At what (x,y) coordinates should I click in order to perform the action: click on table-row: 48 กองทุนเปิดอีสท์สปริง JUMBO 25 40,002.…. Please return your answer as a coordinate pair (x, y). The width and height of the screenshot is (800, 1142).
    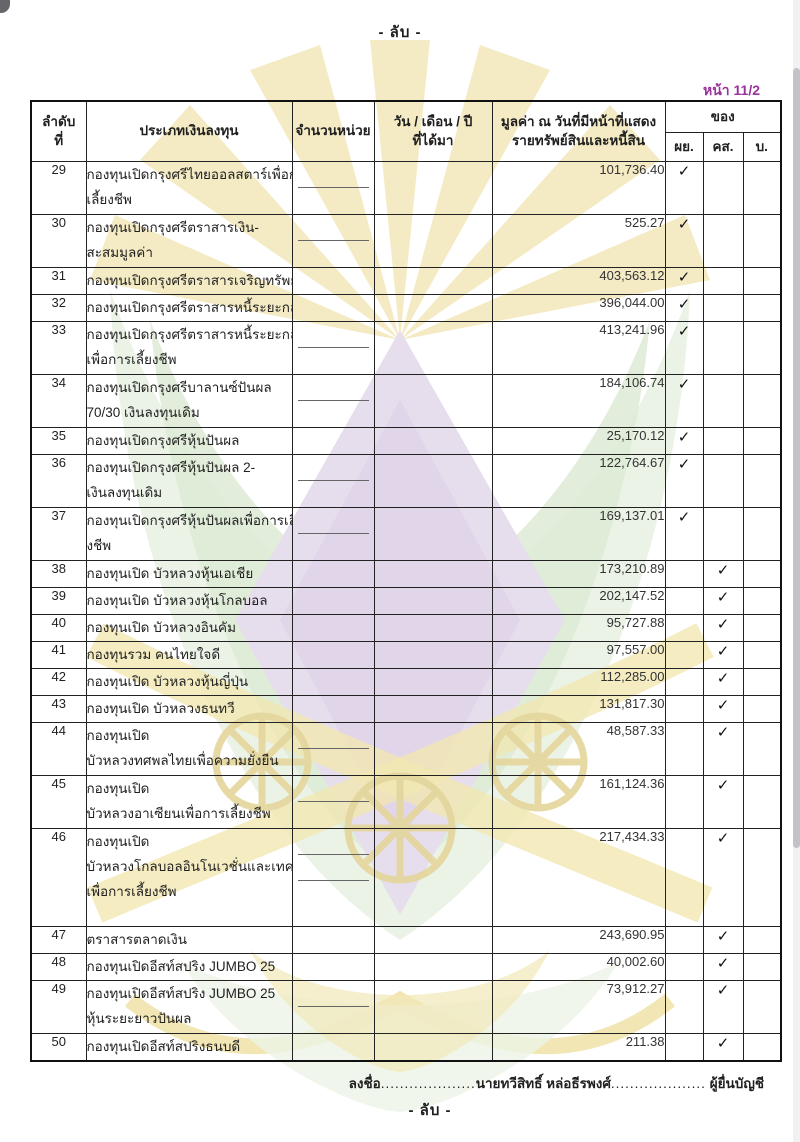
    Looking at the image, I should click on (406, 967).